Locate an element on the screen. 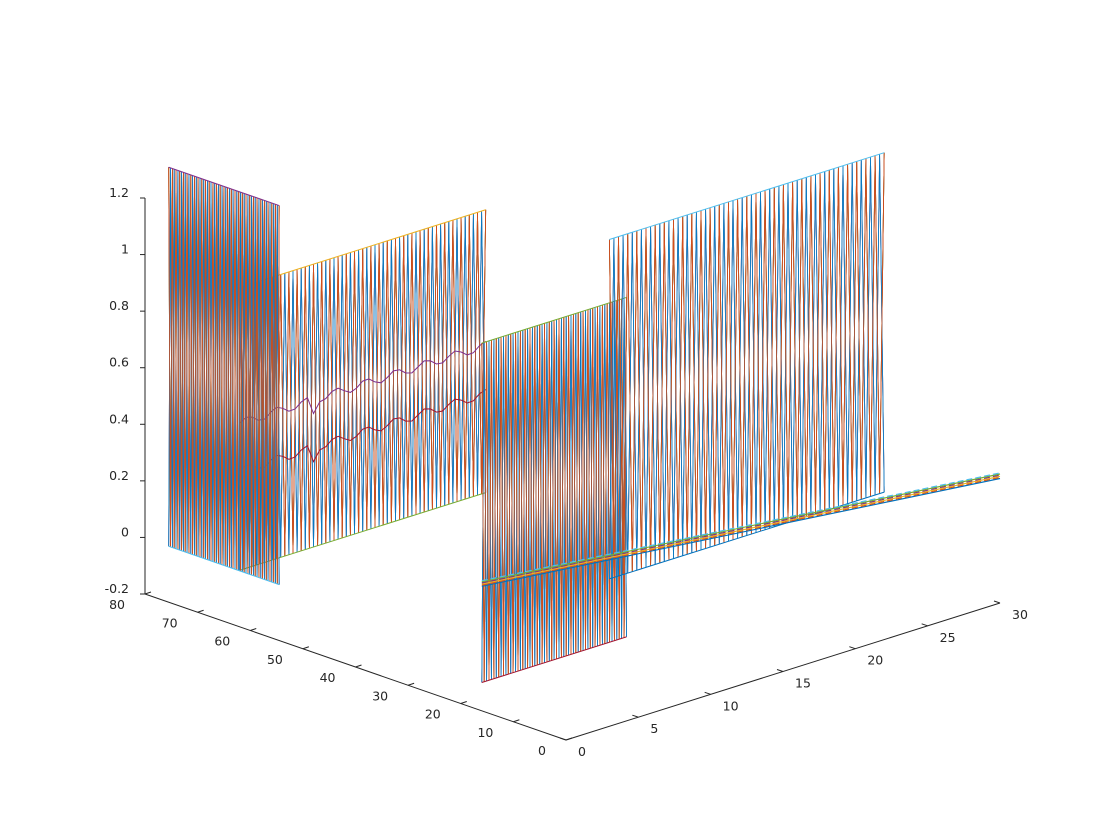 This screenshot has height=829, width=1107. y-tick-label: 30 is located at coordinates (1020, 614).